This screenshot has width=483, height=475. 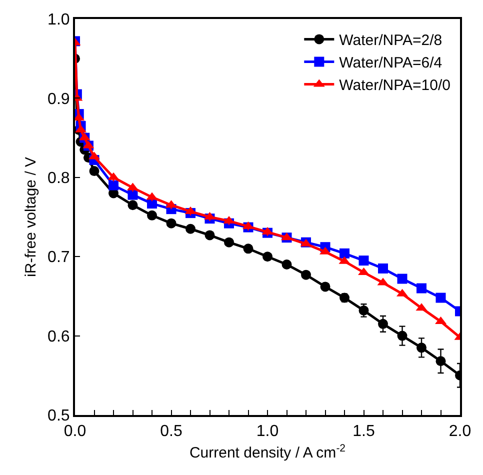 What do you see at coordinates (363, 431) in the screenshot?
I see `x-tick-label: 1.5` at bounding box center [363, 431].